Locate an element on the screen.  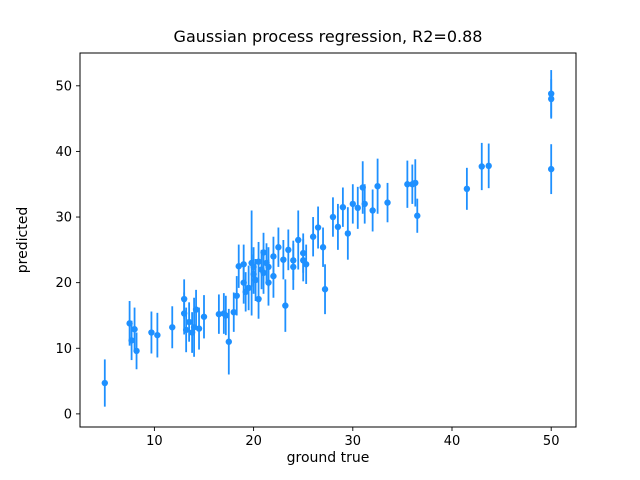
y-axis-label: predicted is located at coordinates (23, 240).